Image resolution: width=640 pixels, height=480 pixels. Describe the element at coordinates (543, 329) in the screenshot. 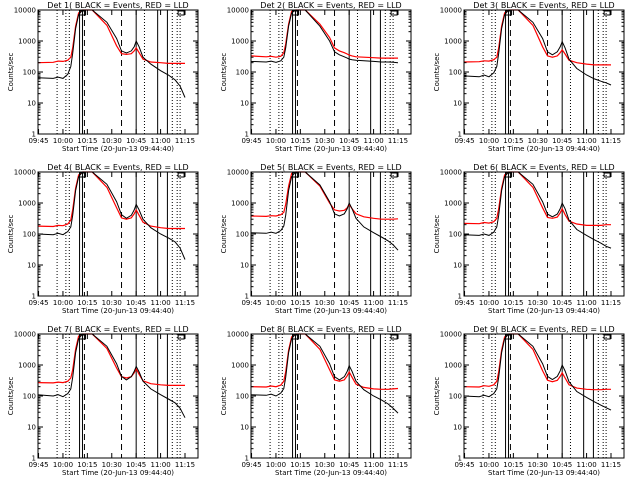

I see `panel-title: Det 9( BLACK = Events, RED = LLD` at that location.